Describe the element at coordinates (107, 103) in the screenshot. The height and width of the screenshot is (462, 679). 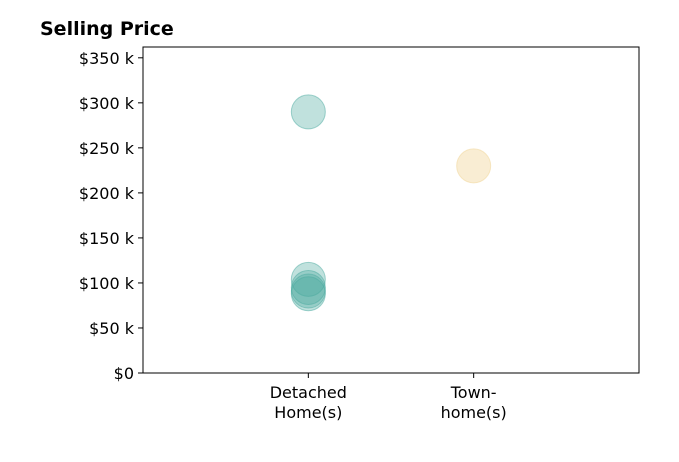
I see `y-tick-label: $300 k` at that location.